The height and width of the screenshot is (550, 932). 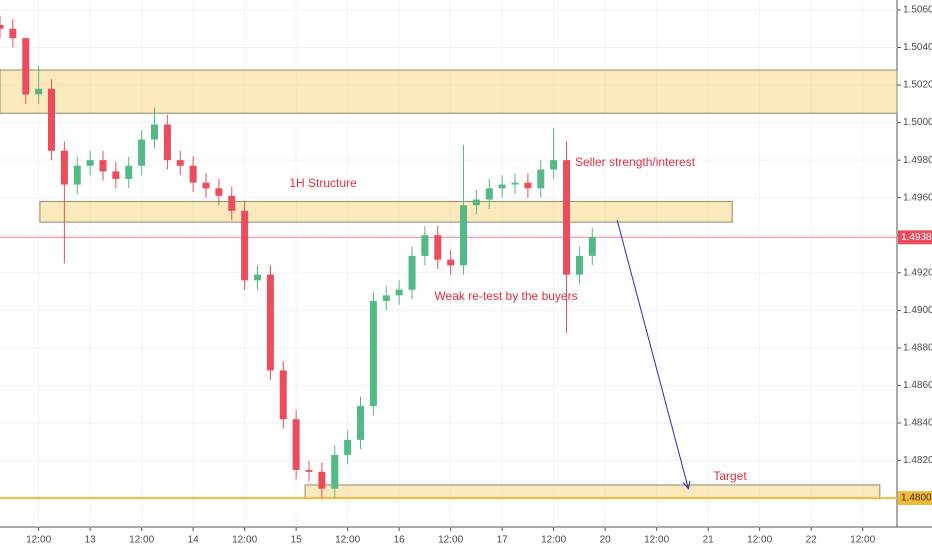 I want to click on y-tick-label: 1.48400, so click(x=917, y=423).